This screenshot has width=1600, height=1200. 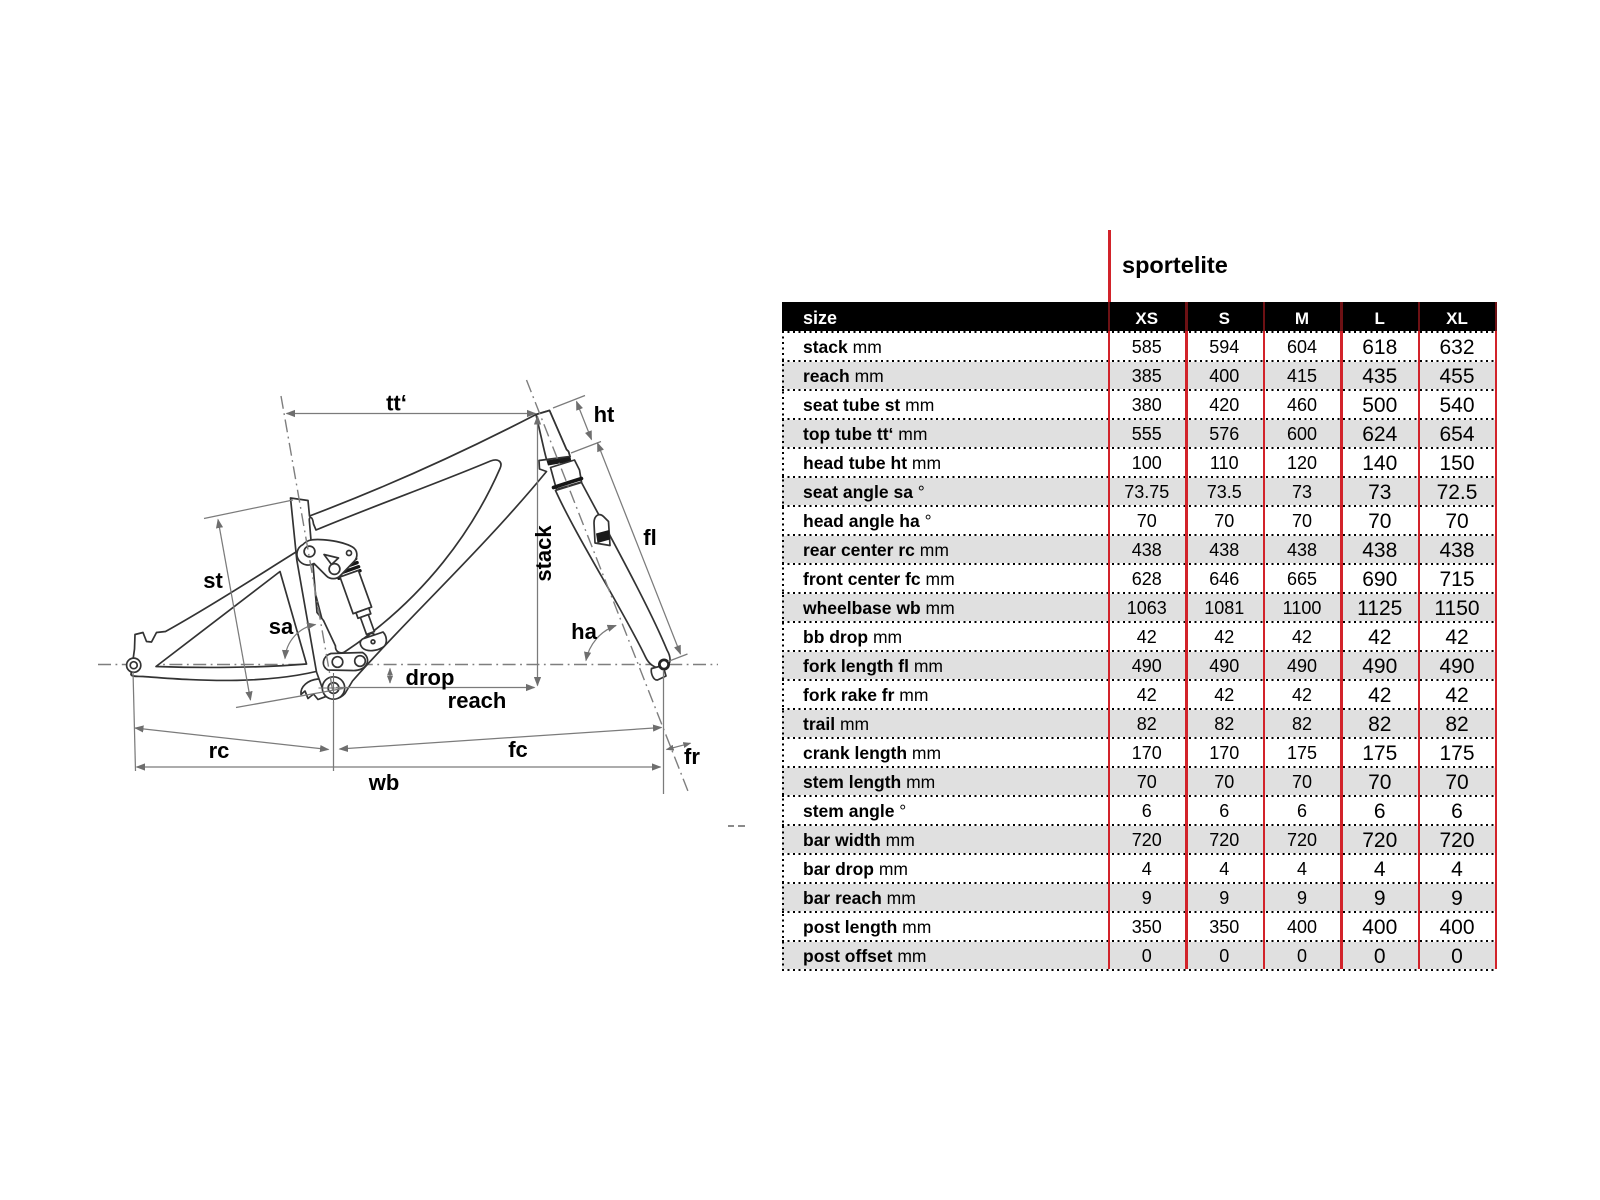 I want to click on svg-text: sa, so click(x=281, y=626).